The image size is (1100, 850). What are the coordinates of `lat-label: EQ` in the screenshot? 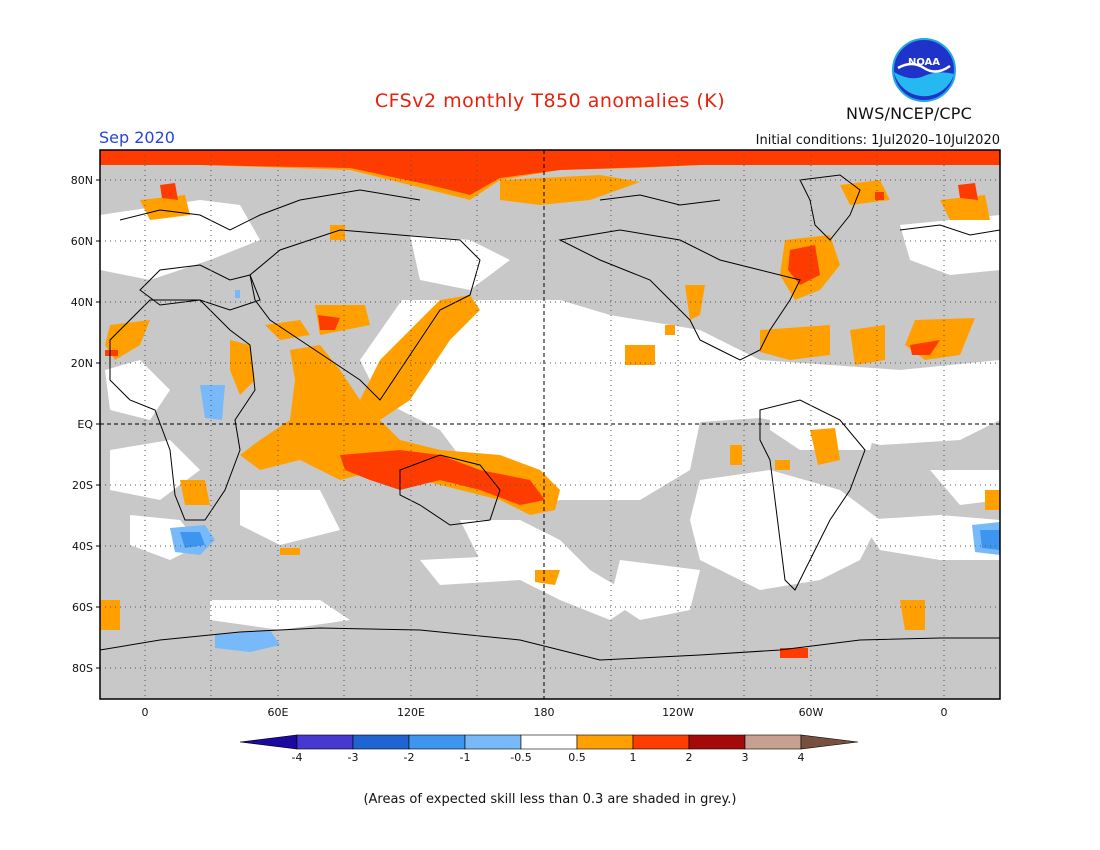 It's located at (85, 424).